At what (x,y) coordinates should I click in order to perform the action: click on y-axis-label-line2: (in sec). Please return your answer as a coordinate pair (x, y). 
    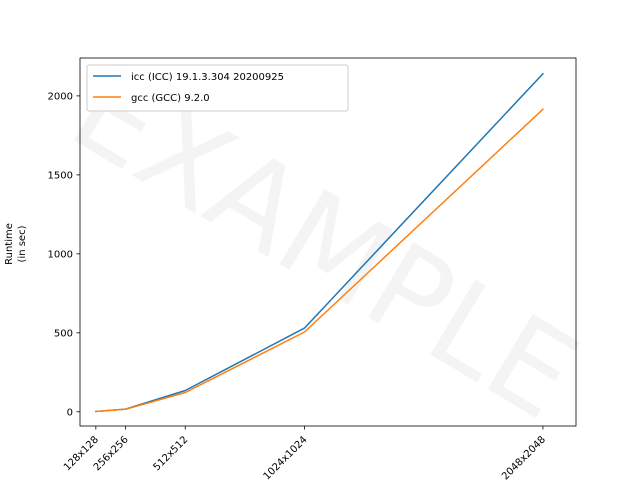
    Looking at the image, I should click on (22, 243).